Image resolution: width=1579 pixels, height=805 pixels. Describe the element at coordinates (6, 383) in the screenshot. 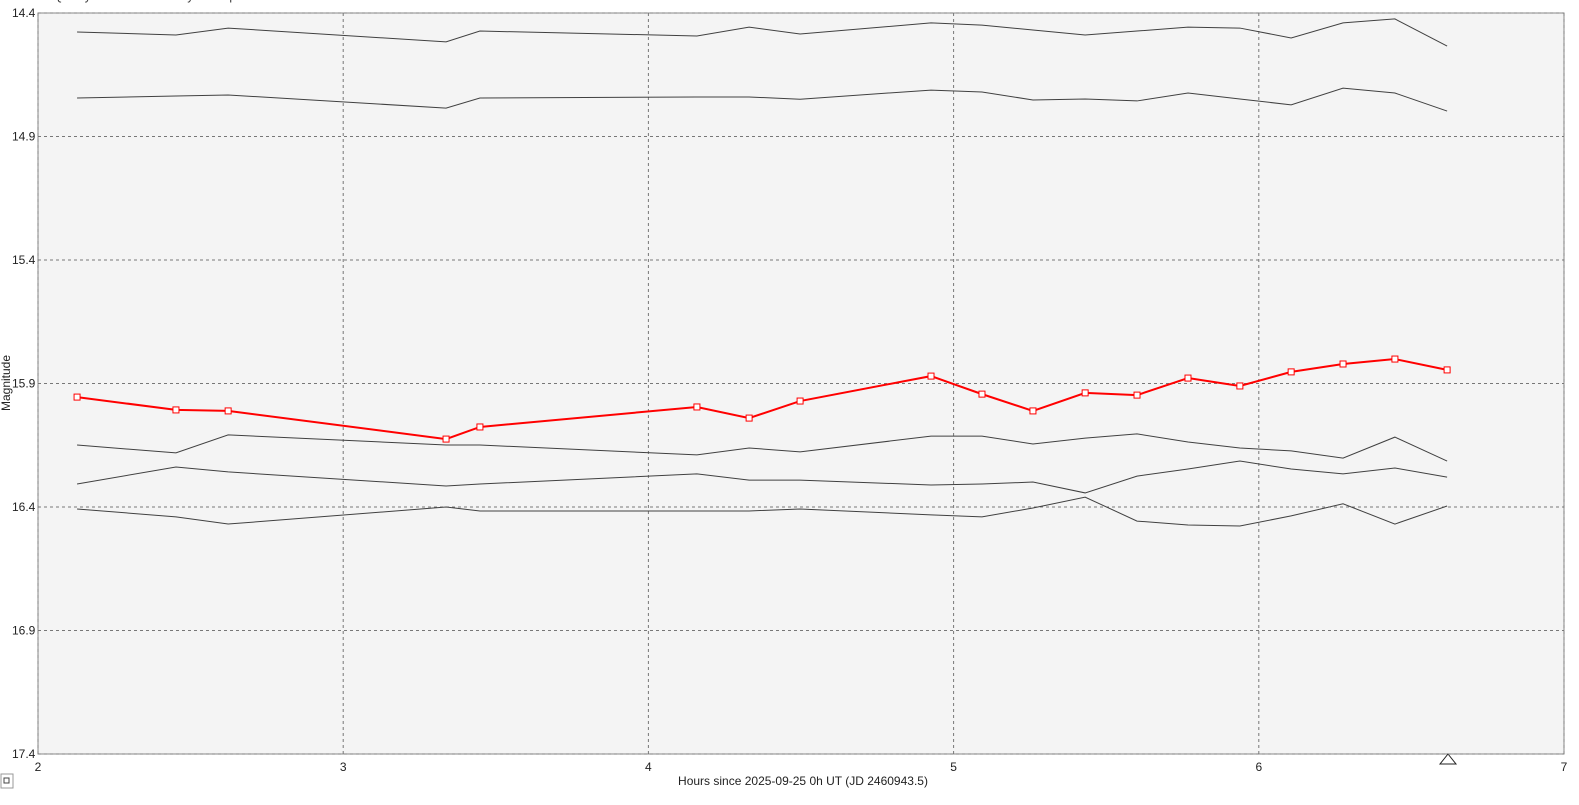

I see `y-axis-label: Magnitude` at that location.